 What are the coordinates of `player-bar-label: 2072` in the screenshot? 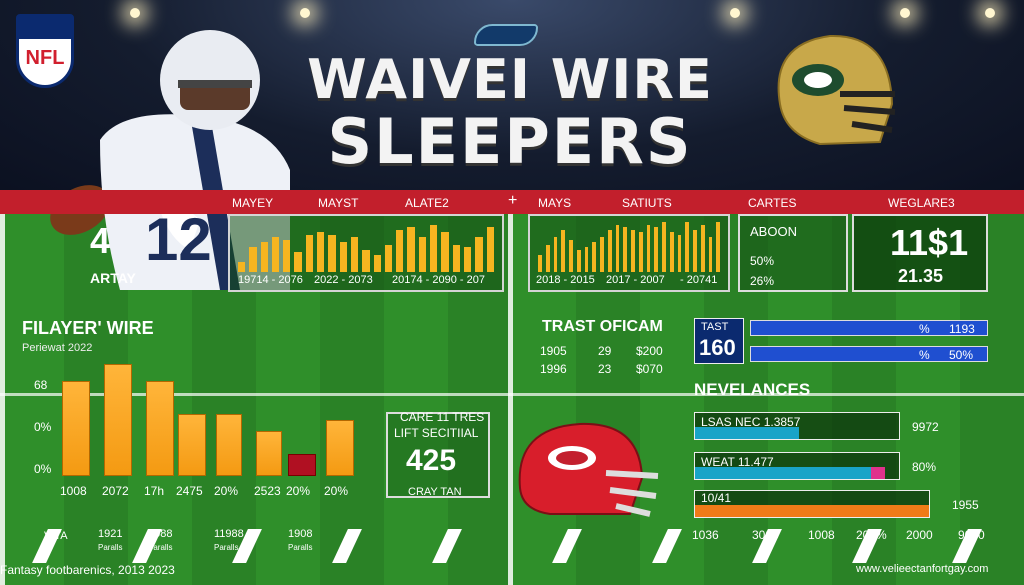 It's located at (115, 491).